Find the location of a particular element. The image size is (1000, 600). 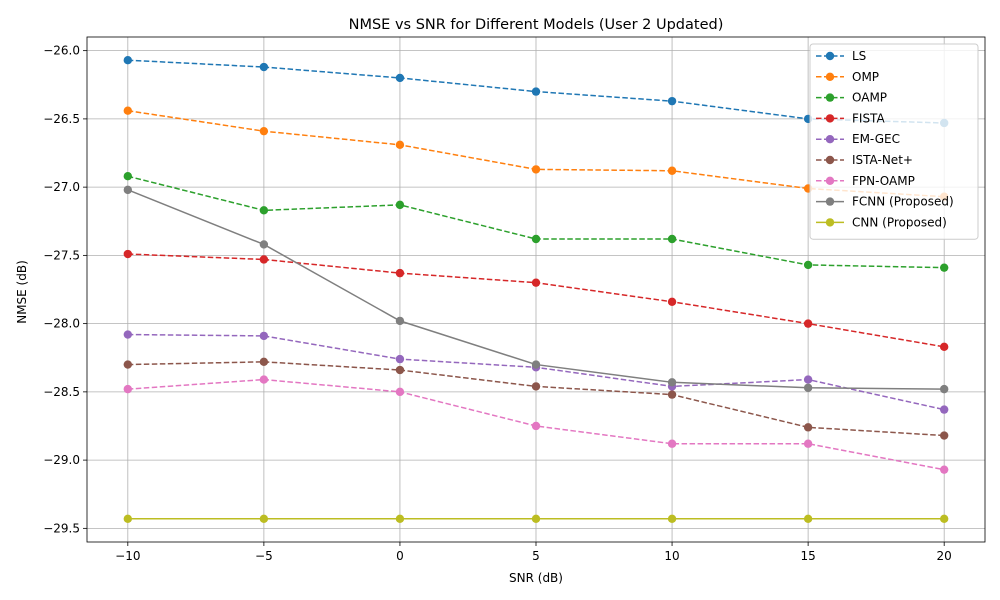

y-tick-label: −27.0 is located at coordinates (61, 187).